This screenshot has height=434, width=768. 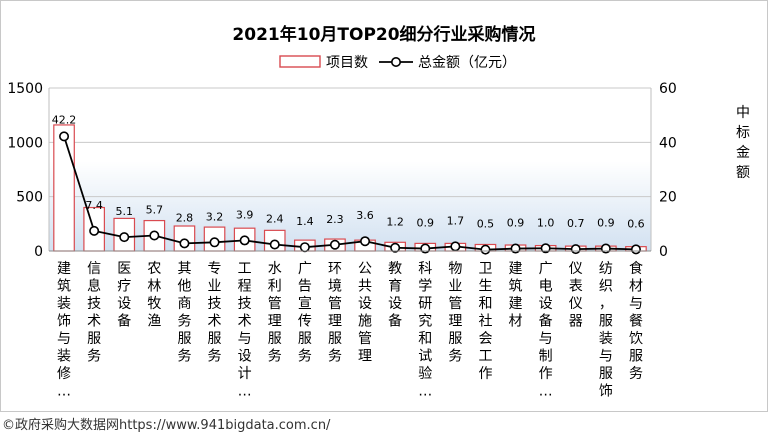 I want to click on bar, so click(x=64, y=188).